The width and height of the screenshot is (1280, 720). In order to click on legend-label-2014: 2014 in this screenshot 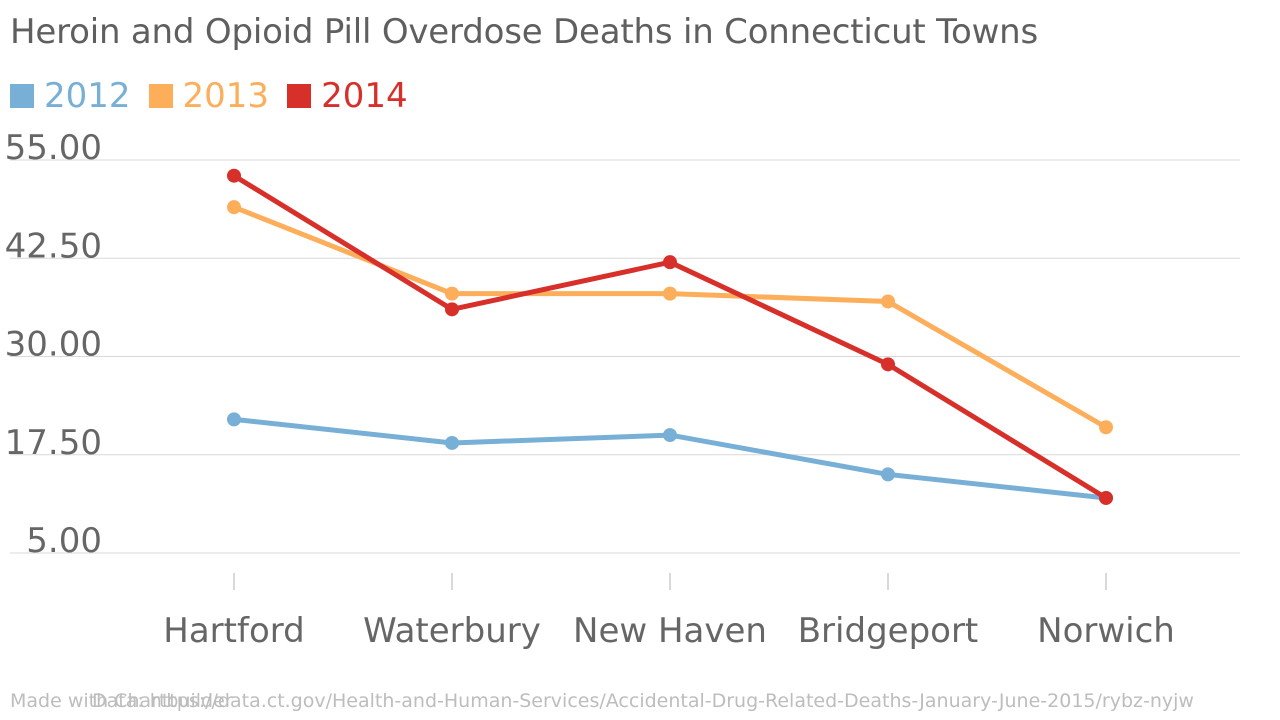, I will do `click(364, 96)`.